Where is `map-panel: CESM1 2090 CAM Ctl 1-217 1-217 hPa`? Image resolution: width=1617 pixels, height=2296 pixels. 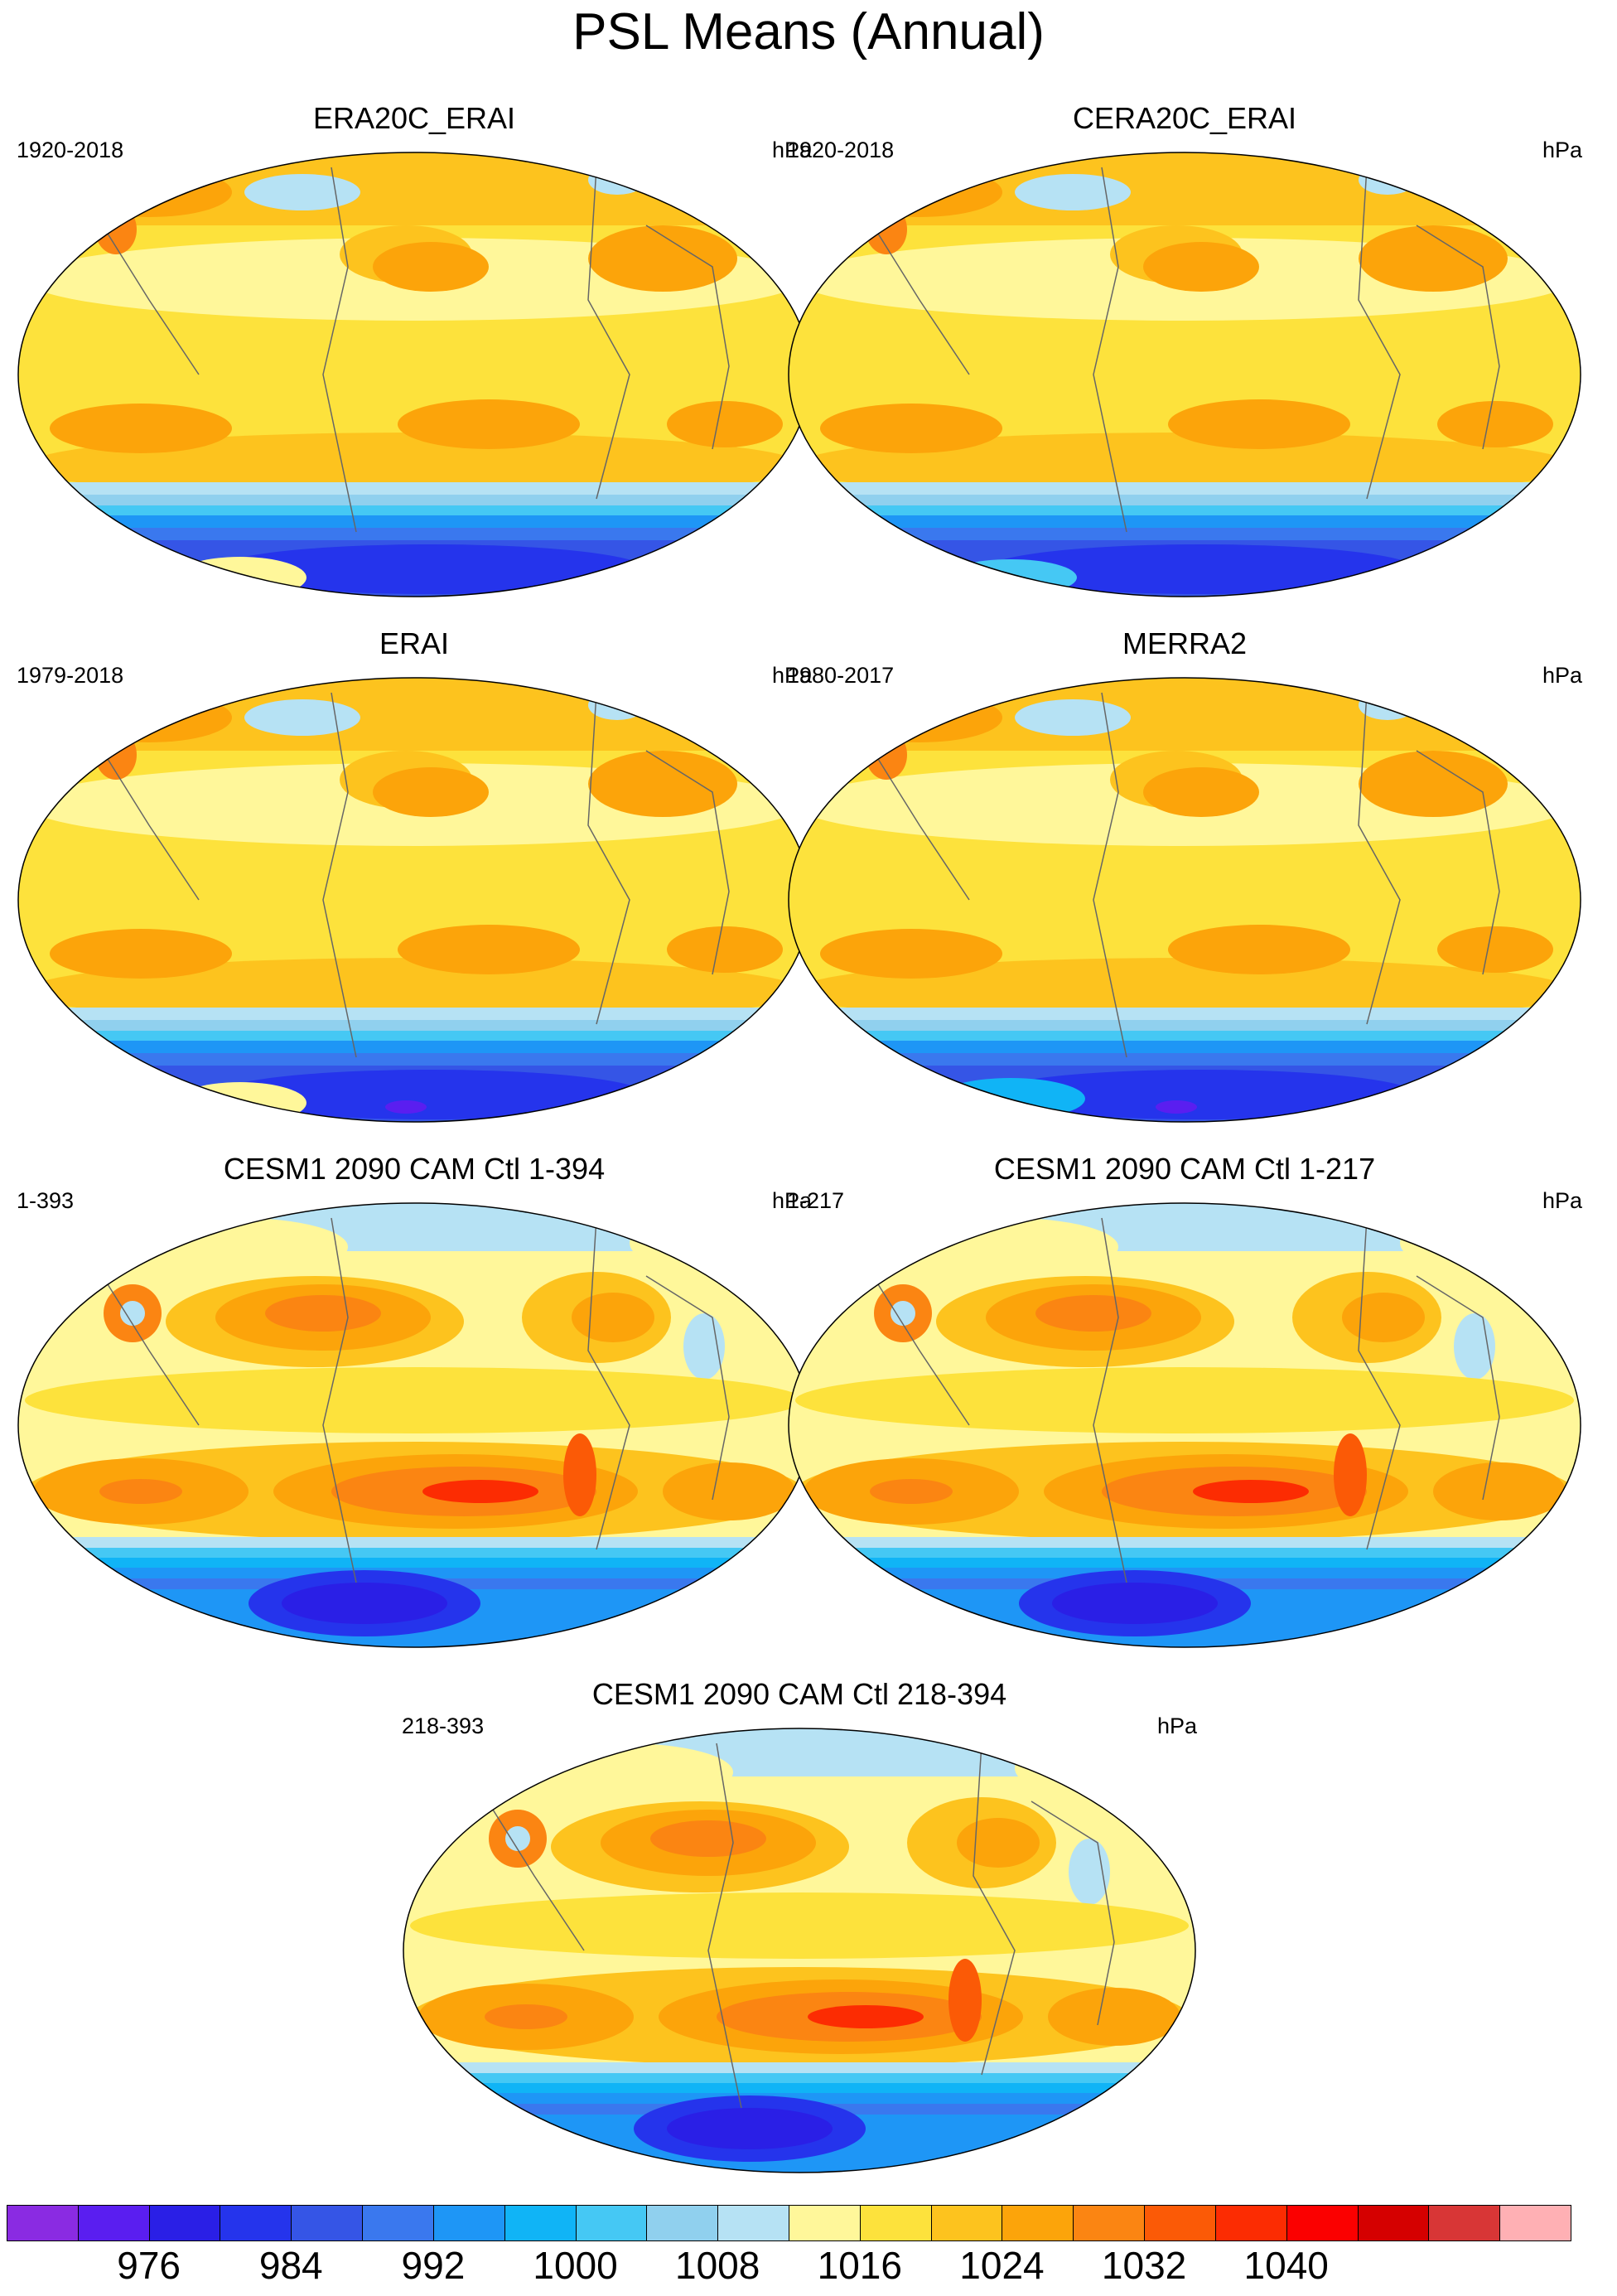 map-panel: CESM1 2090 CAM Ctl 1-217 1-217 hPa is located at coordinates (1184, 1401).